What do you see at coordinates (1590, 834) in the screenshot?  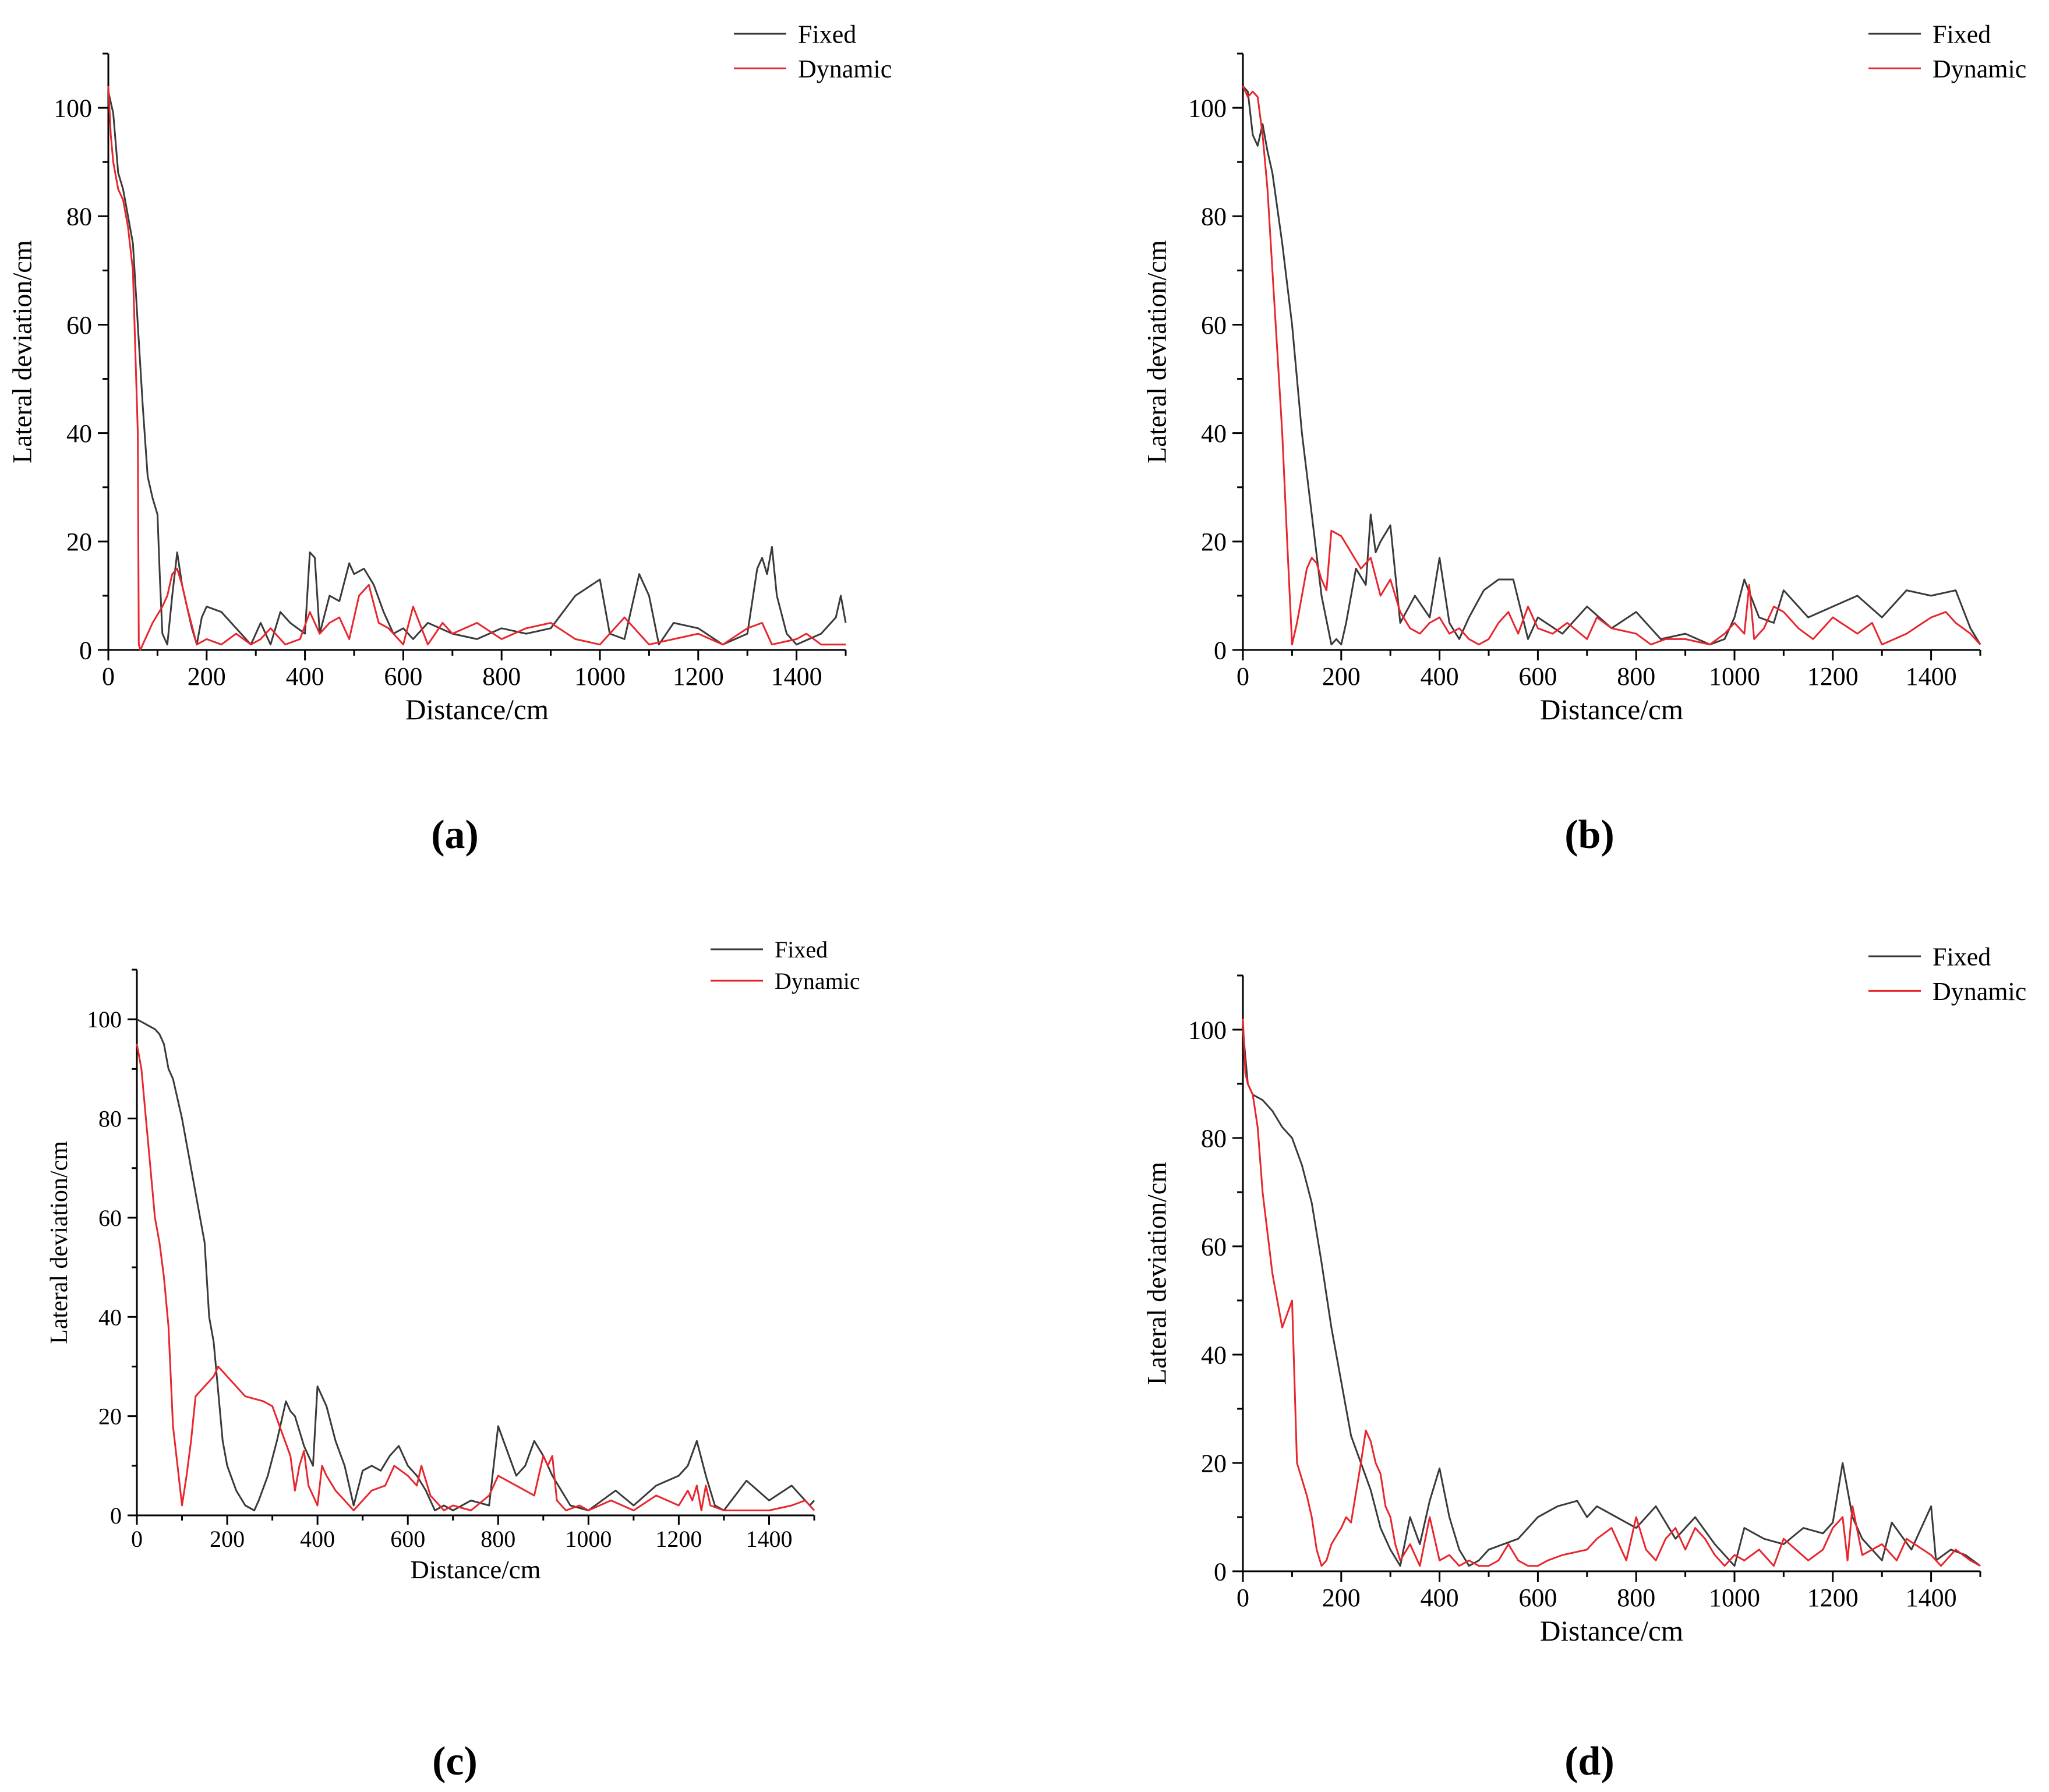 I see `panel-label-b: (b)` at bounding box center [1590, 834].